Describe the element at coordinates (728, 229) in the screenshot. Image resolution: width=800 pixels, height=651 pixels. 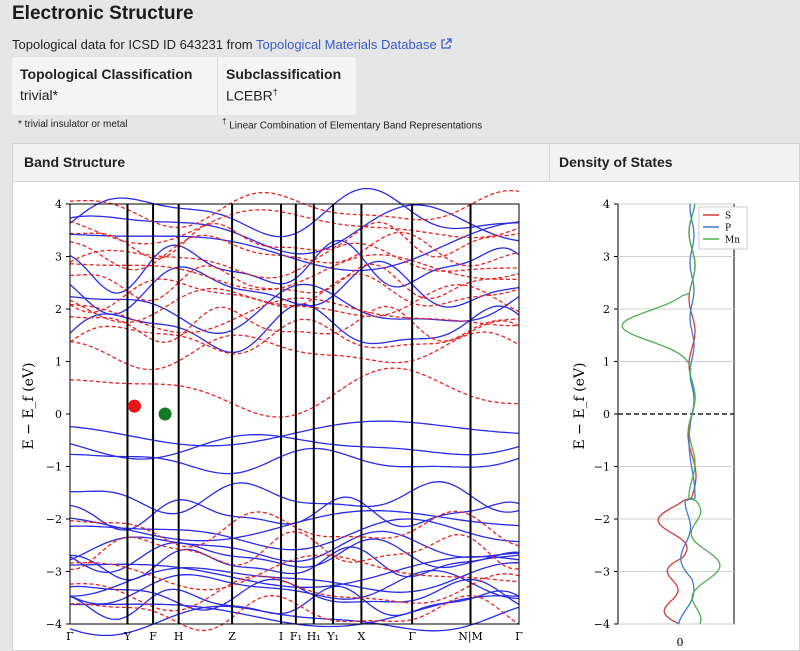
I see `legend-label: P` at that location.